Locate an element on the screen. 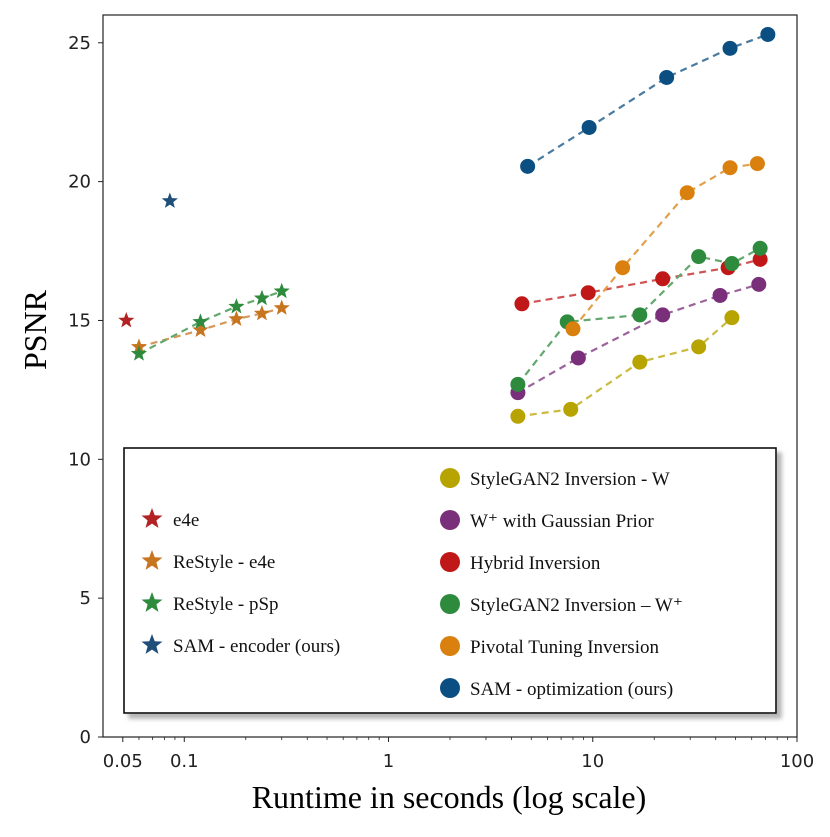 This screenshot has height=837, width=830. legend-label: e4e is located at coordinates (186, 520).